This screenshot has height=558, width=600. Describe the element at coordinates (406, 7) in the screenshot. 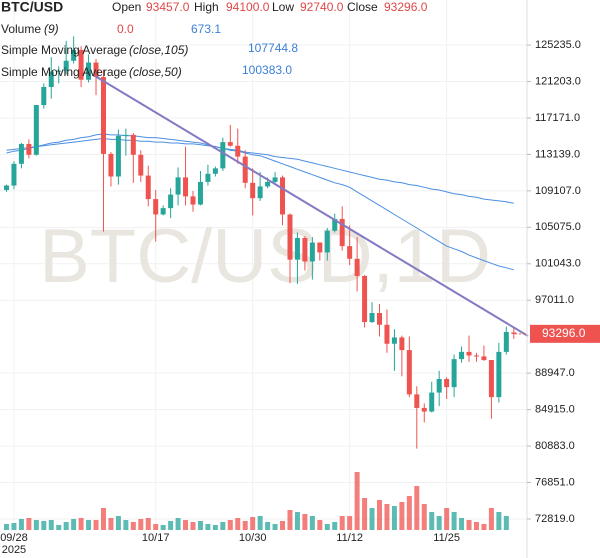

I see `legend-value: 93296.0` at that location.